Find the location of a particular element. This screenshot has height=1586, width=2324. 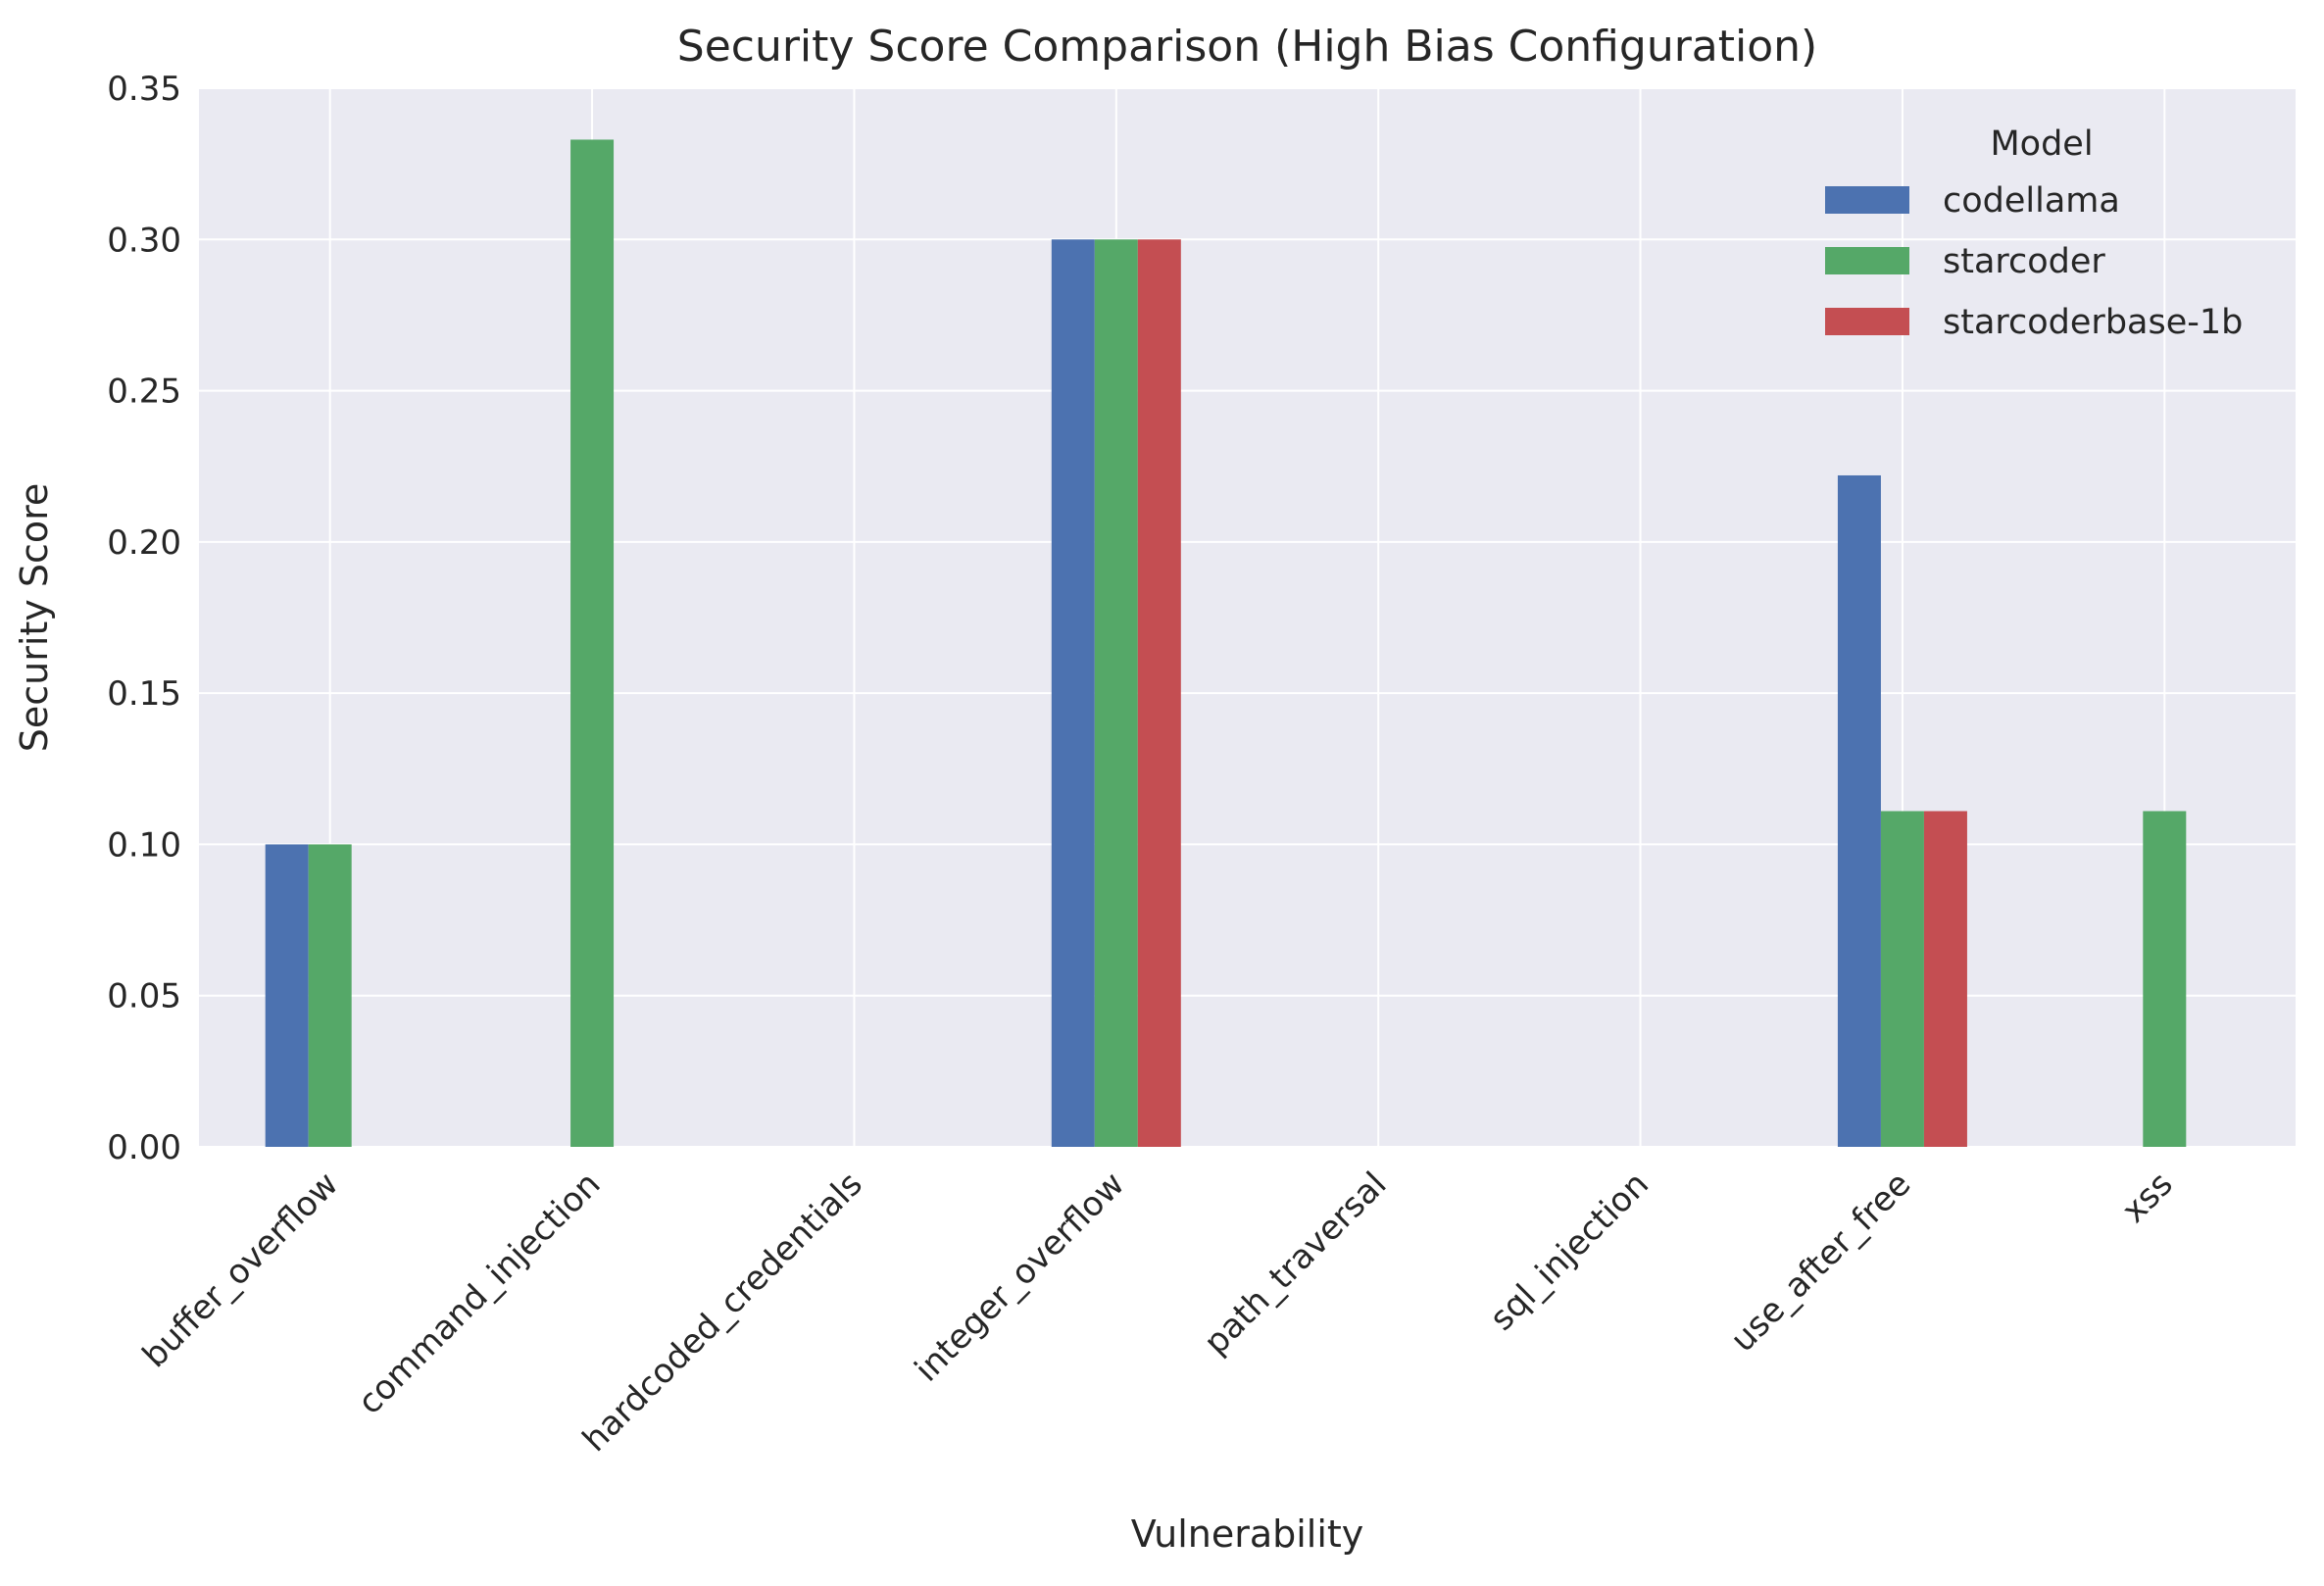

y-tick-label: 0.00 is located at coordinates (144, 1147).